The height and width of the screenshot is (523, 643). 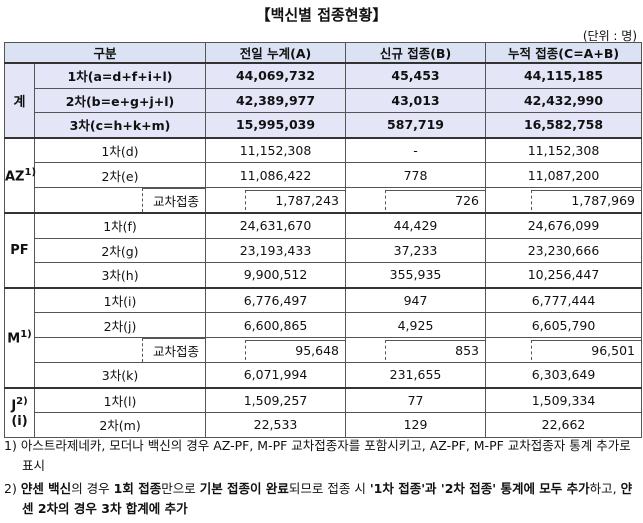 What do you see at coordinates (564, 200) in the screenshot?
I see `cross-value-cell: 1,787,969` at bounding box center [564, 200].